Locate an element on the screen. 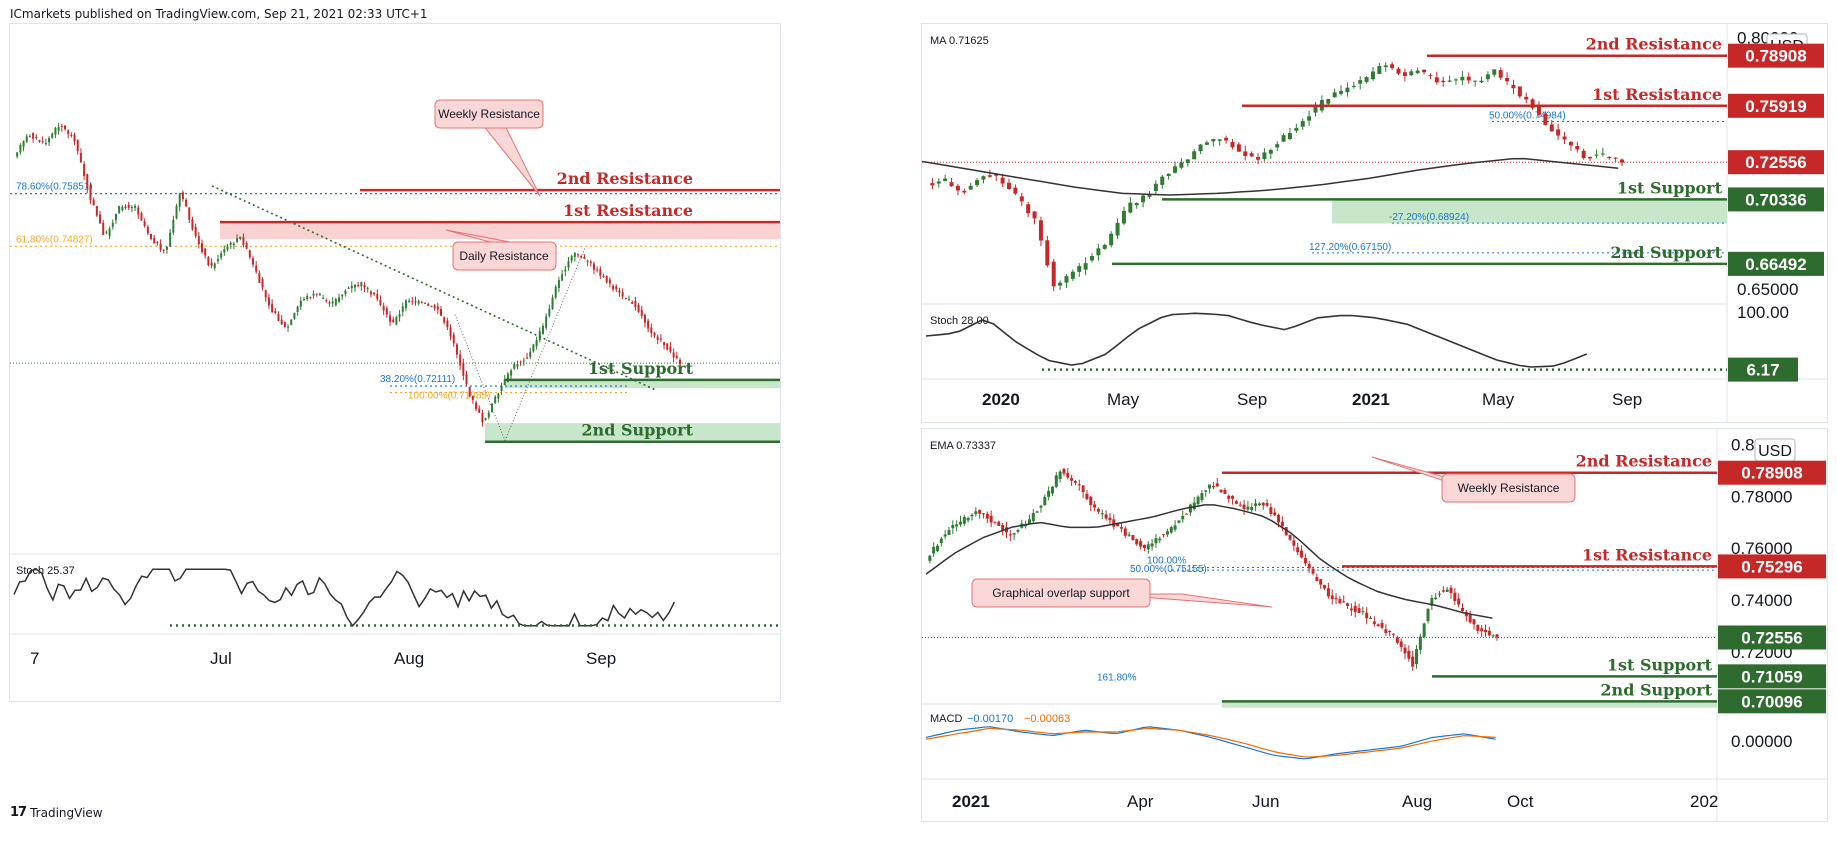 Image resolution: width=1837 pixels, height=856 pixels. macd-line is located at coordinates (1210, 743).